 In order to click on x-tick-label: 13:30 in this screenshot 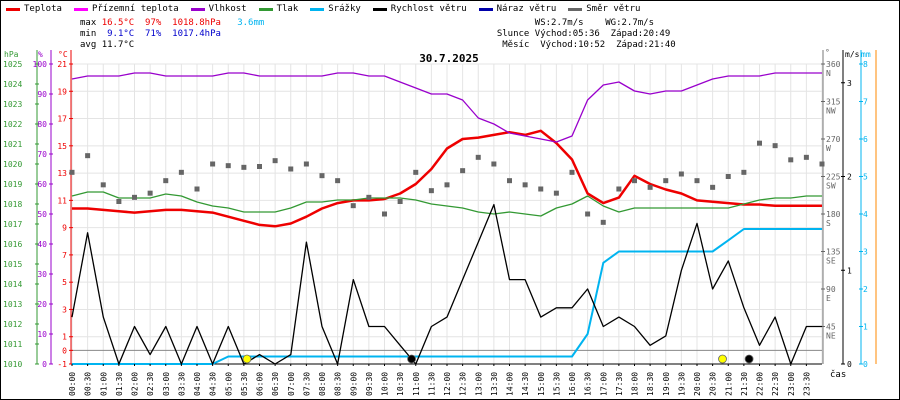, I will do `click(494, 384)`.